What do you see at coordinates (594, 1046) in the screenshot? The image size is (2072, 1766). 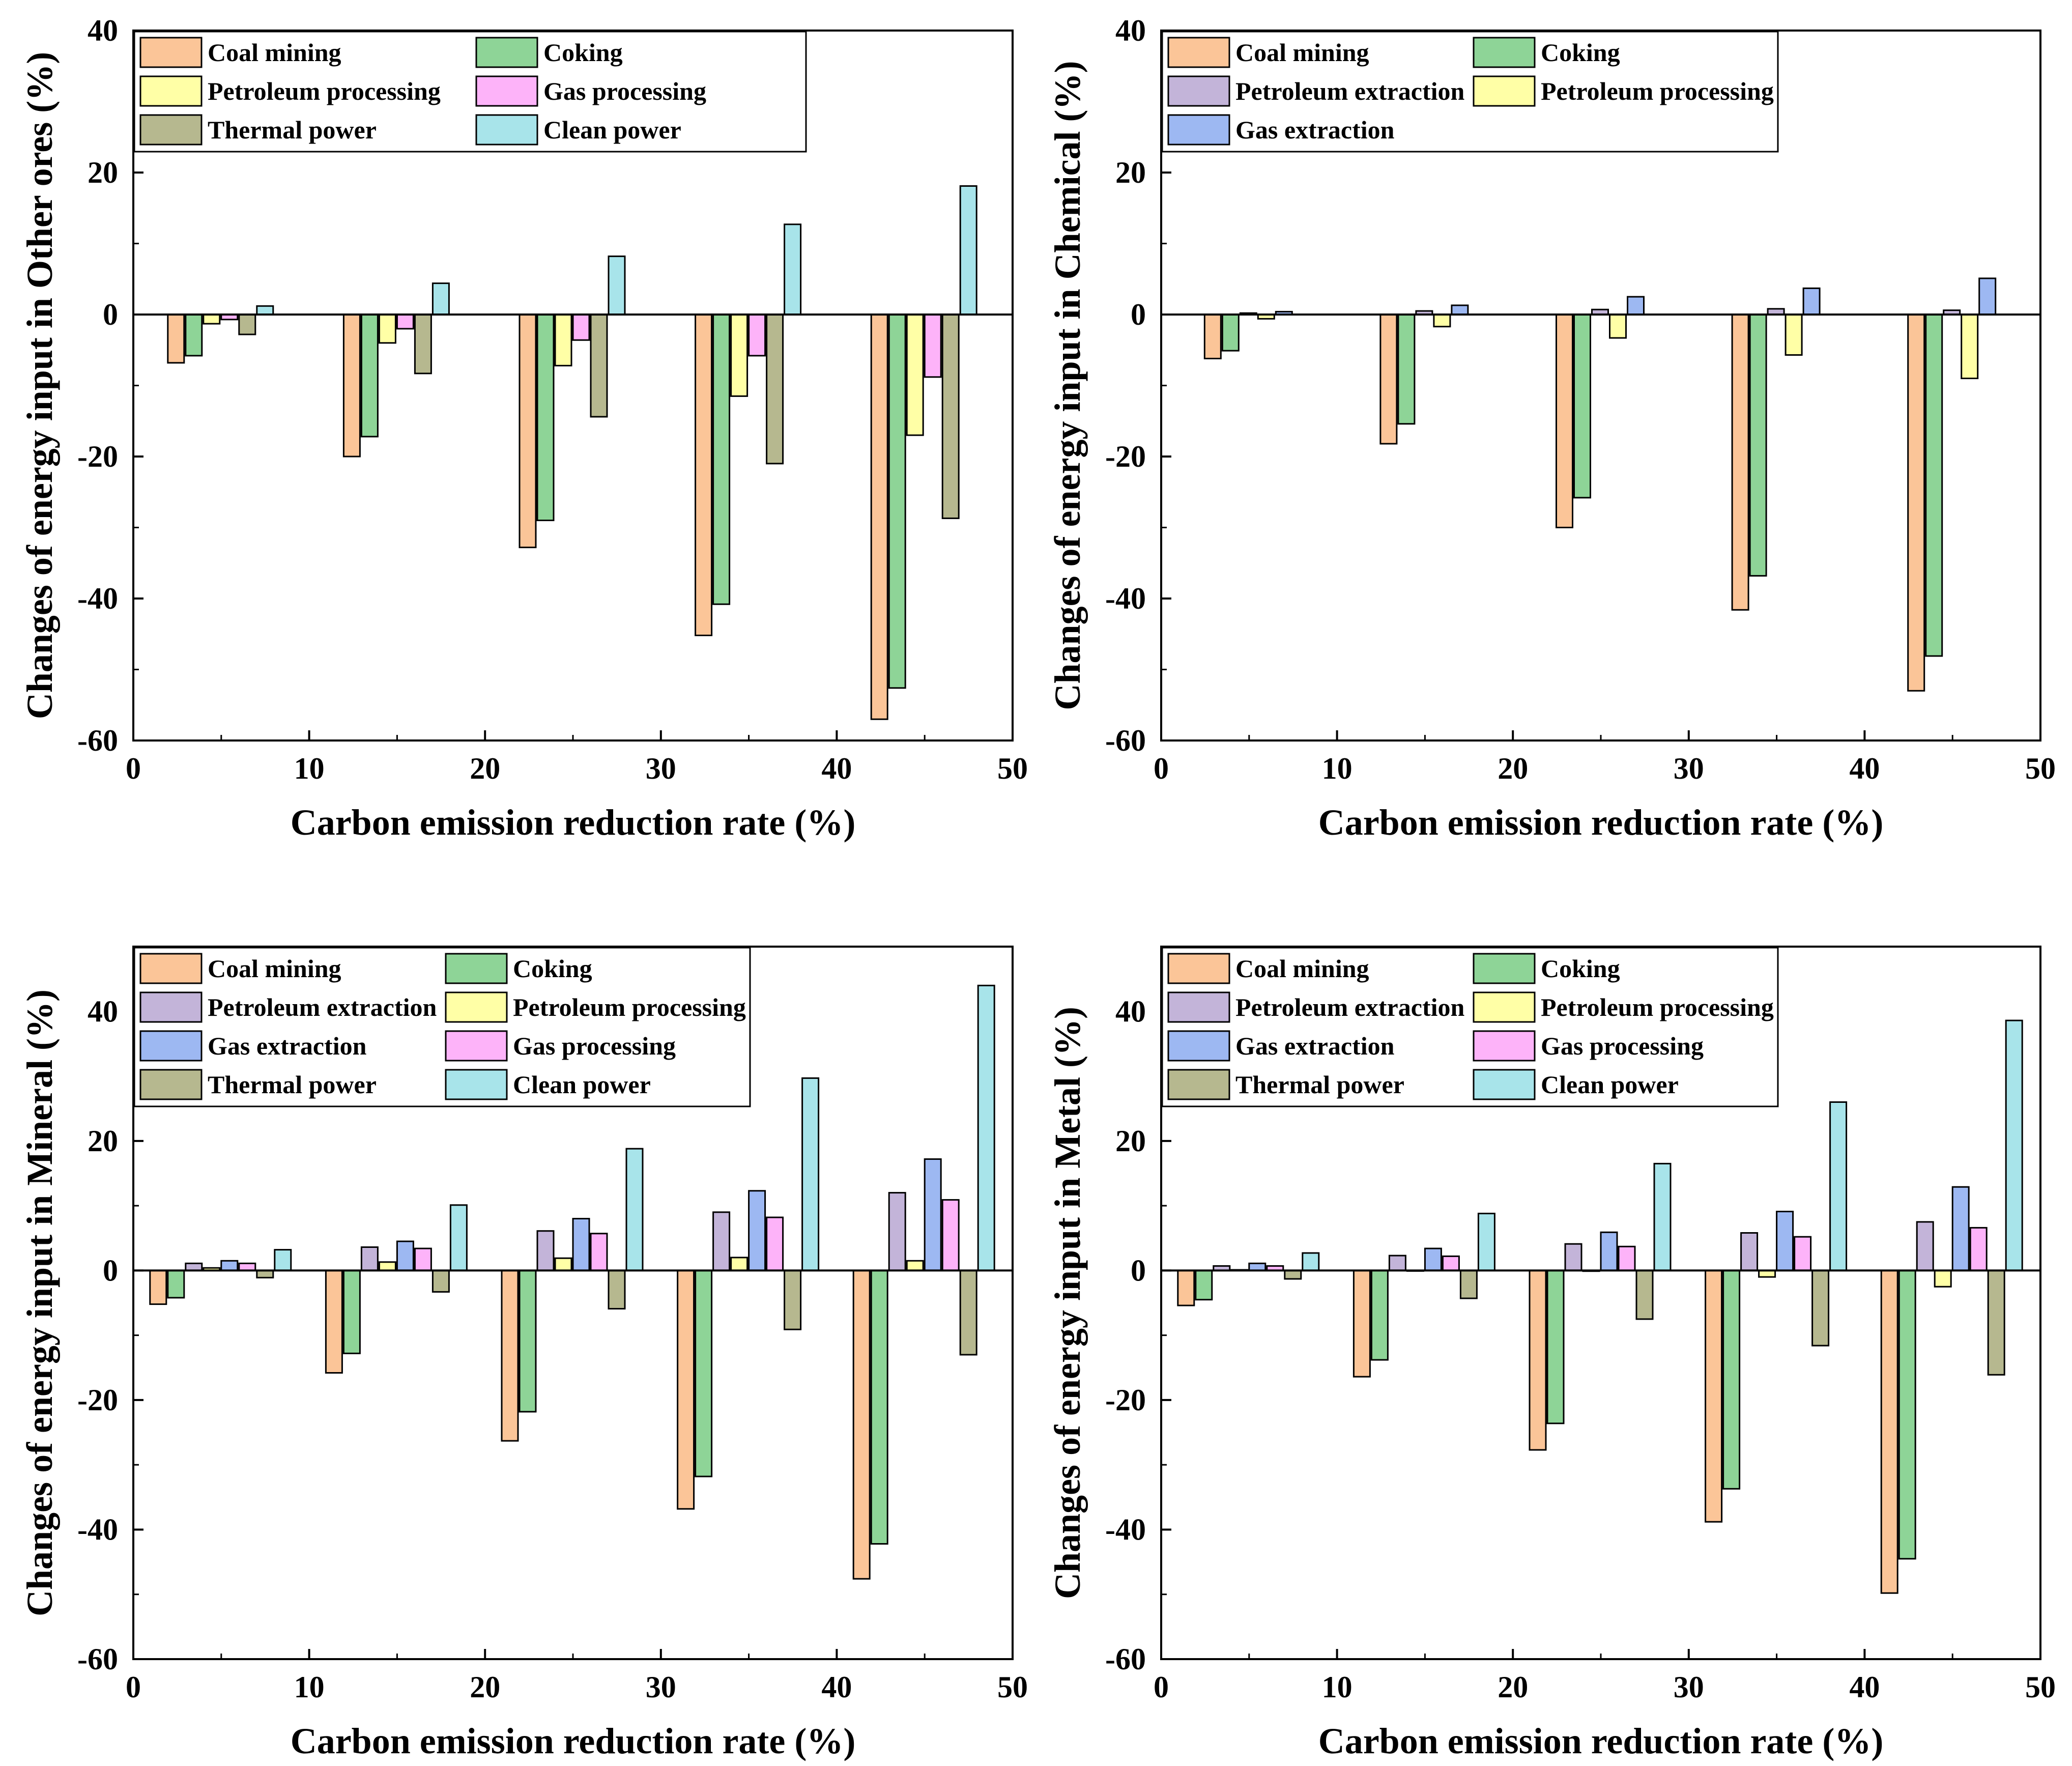 I see `legend-label-gas-processing: Gas processing` at bounding box center [594, 1046].